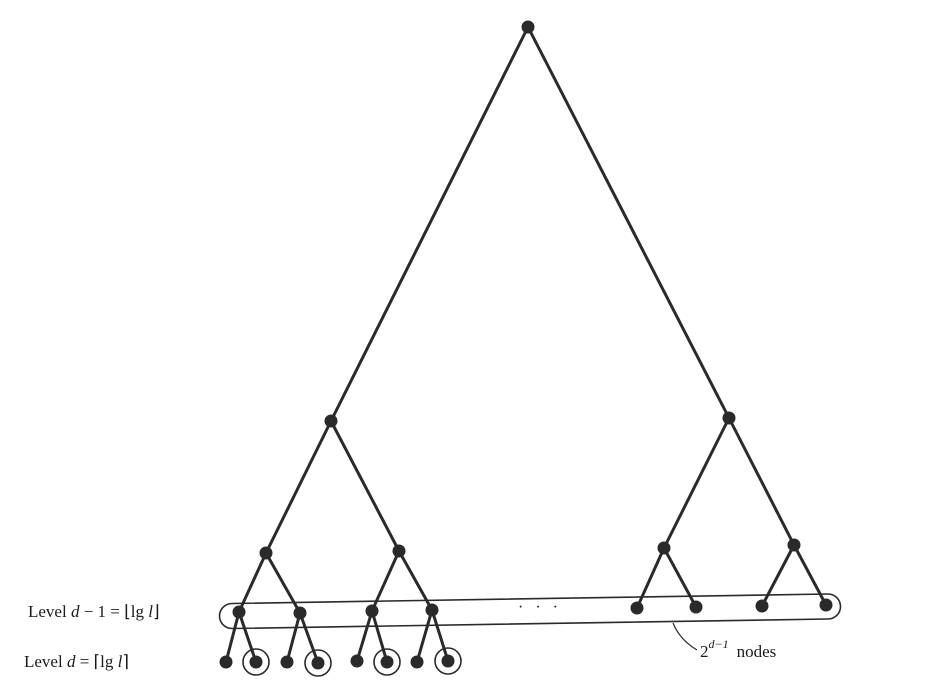 This screenshot has width=925, height=688. What do you see at coordinates (540, 607) in the screenshot?
I see `ellipsis: · · ·` at bounding box center [540, 607].